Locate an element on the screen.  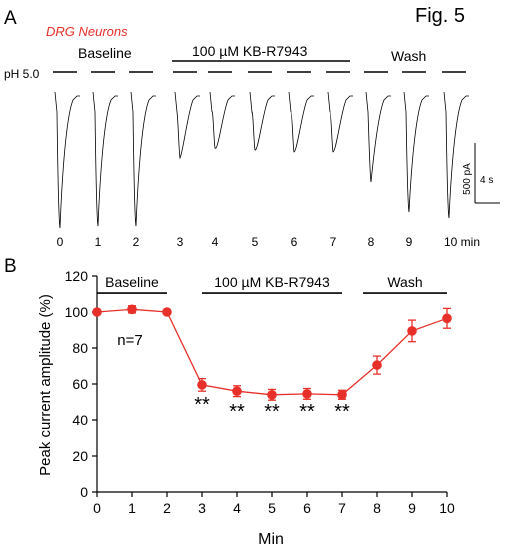
x-tick-label: 0 is located at coordinates (97, 508).